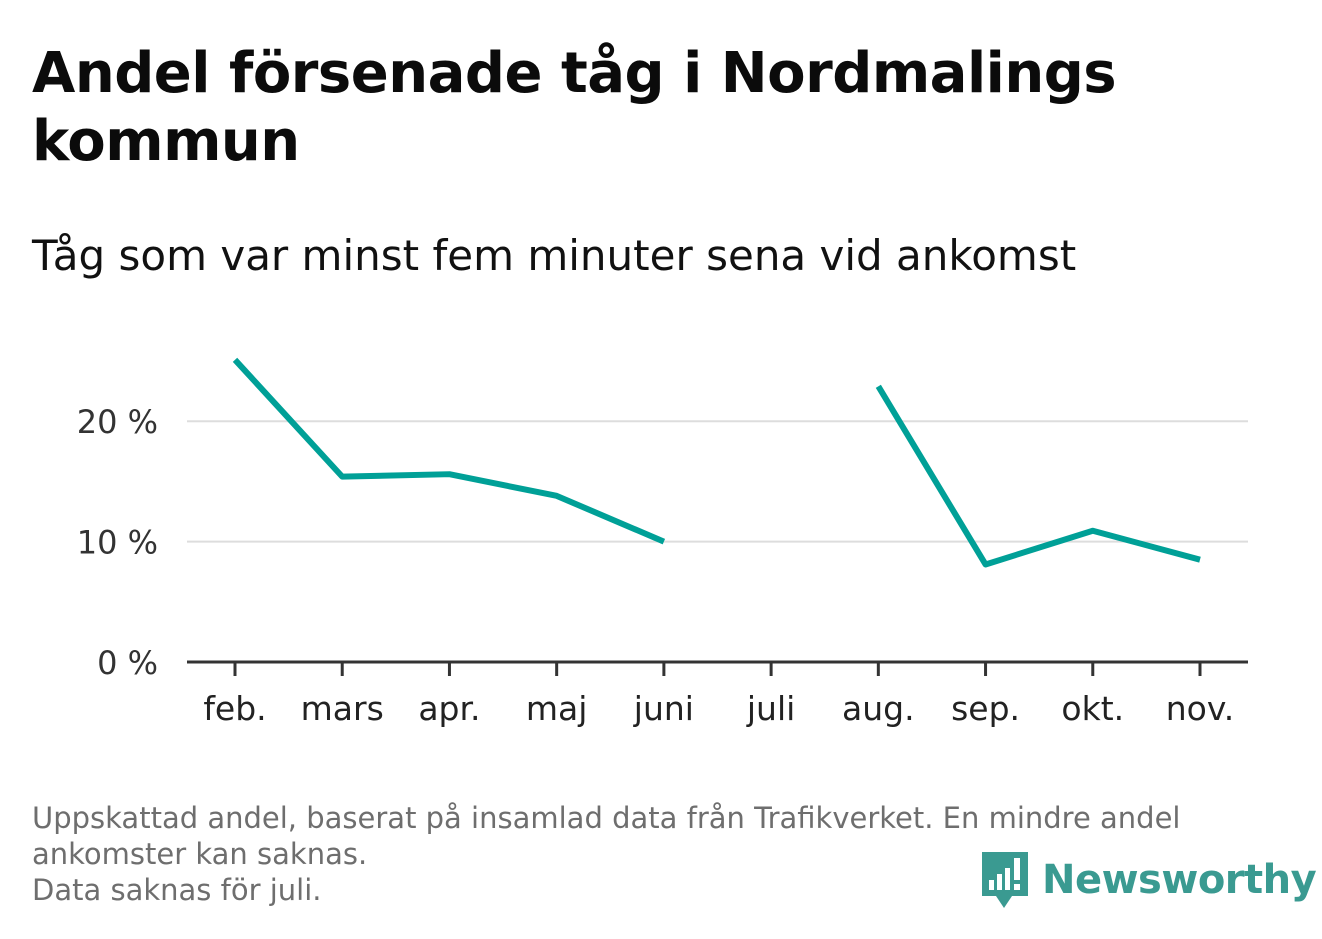 This screenshot has height=939, width=1322. What do you see at coordinates (574, 107) in the screenshot?
I see `chart-title: Andel försenade tåg i Nordmalings kommun` at bounding box center [574, 107].